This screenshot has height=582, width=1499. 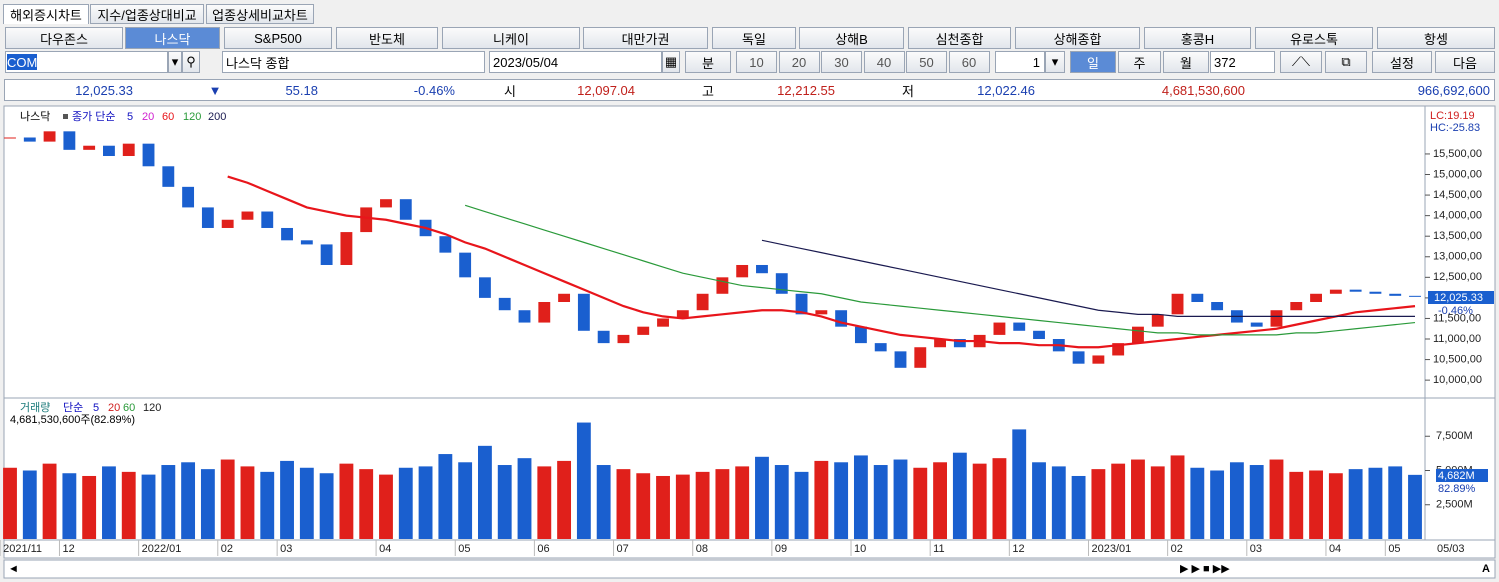 I want to click on y-tick-label: 15,500,00, so click(x=1457, y=154).